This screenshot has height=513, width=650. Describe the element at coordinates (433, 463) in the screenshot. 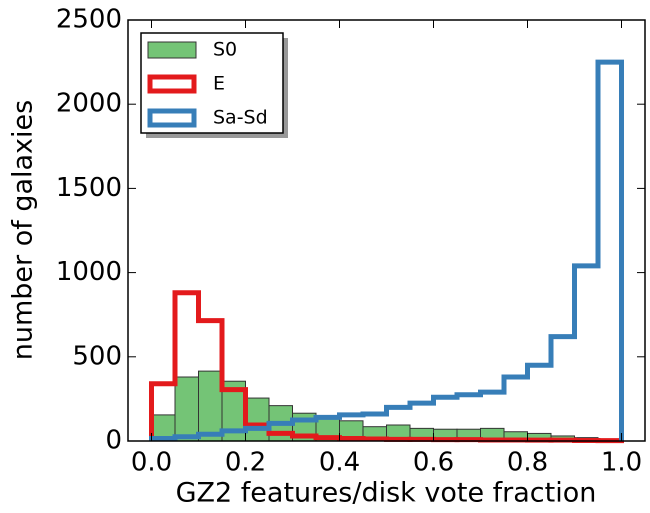

I see `x-tick-label: 0.6` at that location.